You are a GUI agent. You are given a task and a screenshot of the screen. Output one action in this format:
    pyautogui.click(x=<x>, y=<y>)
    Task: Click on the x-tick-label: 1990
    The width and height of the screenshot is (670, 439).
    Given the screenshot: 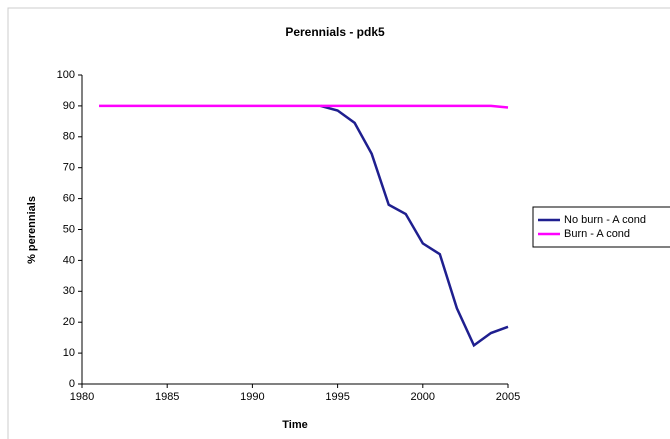 What is the action you would take?
    pyautogui.click(x=252, y=397)
    